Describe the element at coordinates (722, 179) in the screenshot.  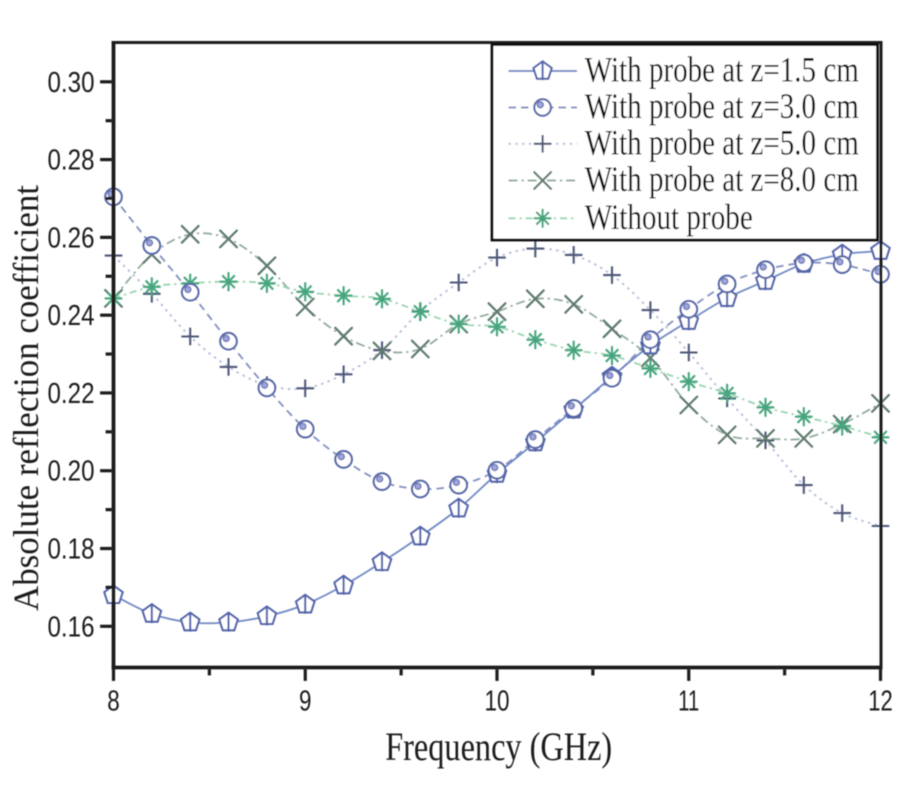
I see `svg-text: With probe at z=8.0 cm` at that location.